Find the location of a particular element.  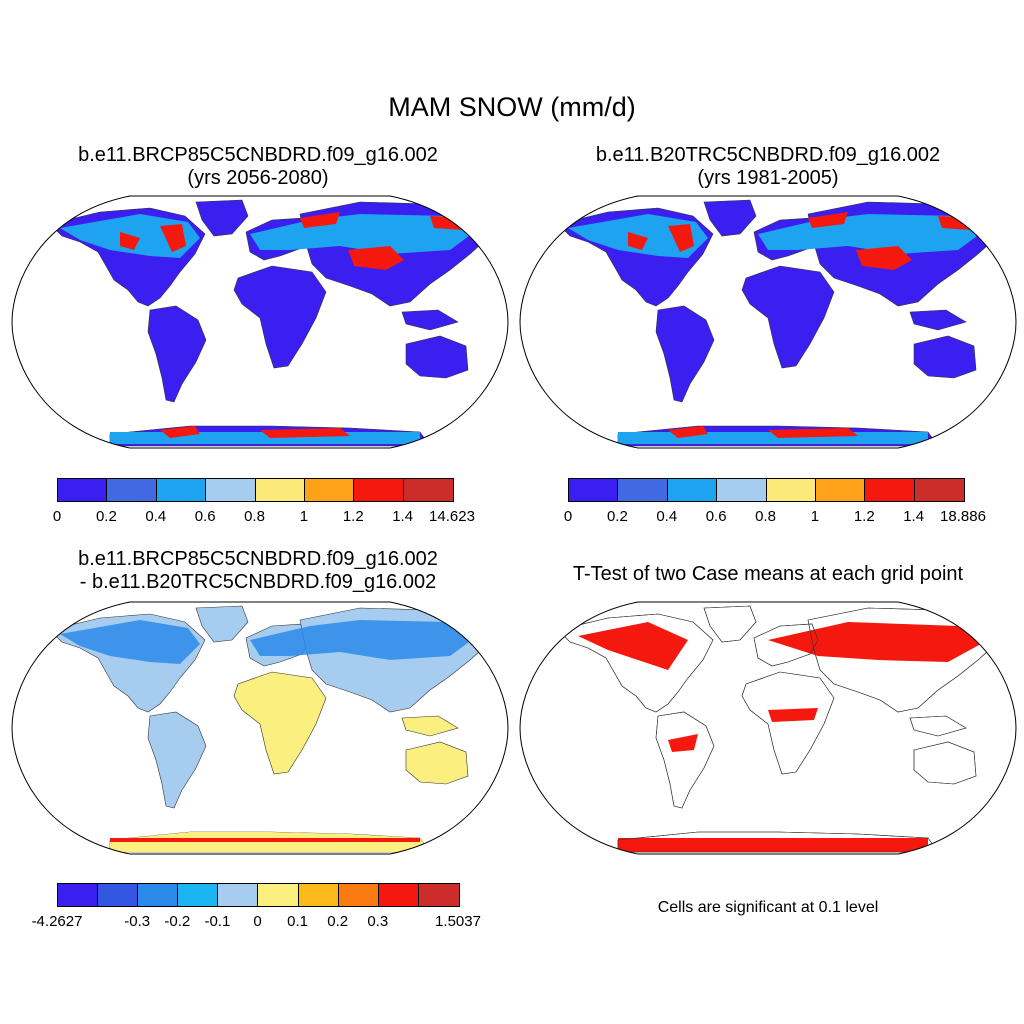

colorbar-tick-label: 0.3 is located at coordinates (378, 921).